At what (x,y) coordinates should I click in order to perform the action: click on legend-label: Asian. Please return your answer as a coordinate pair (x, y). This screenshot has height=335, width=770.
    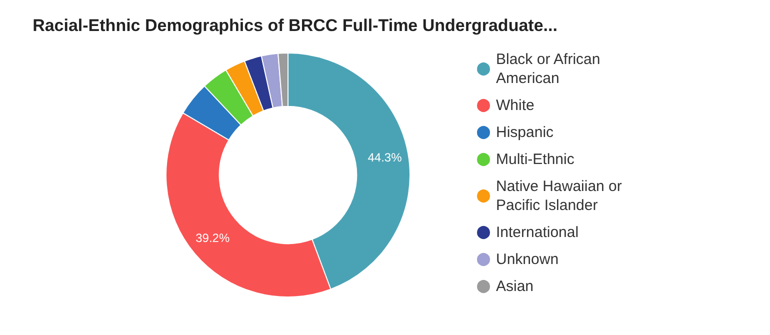
    Looking at the image, I should click on (515, 286).